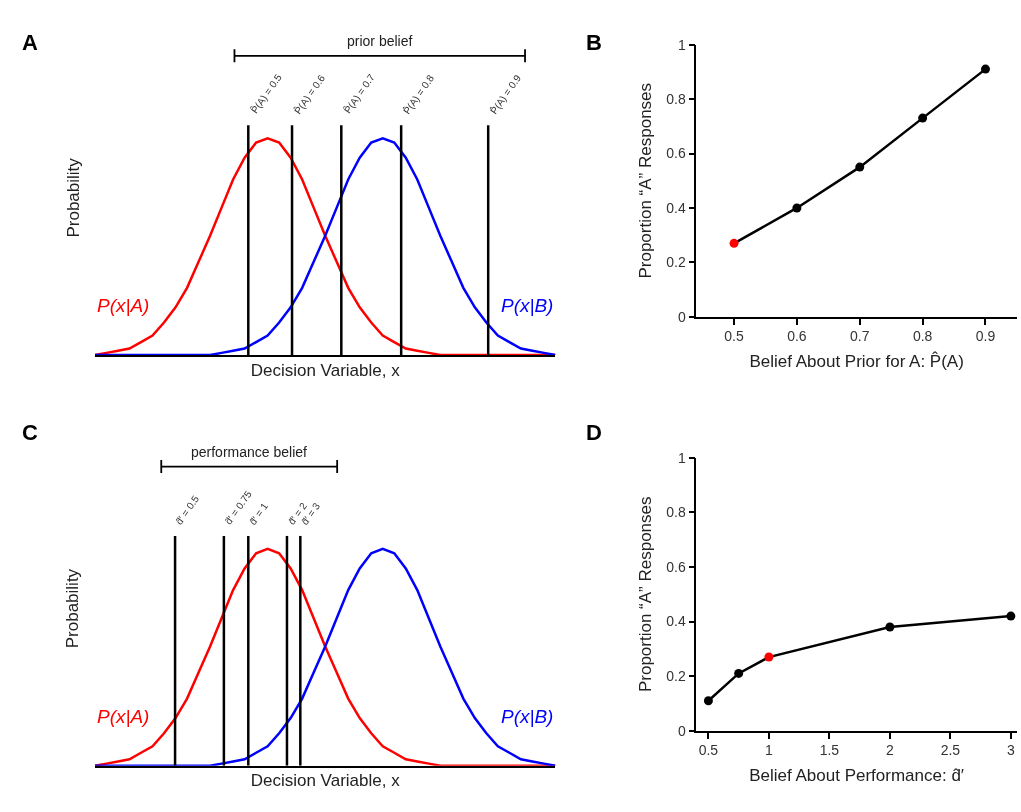  What do you see at coordinates (829, 750) in the screenshot?
I see `x-tick-label: 1.5` at bounding box center [829, 750].